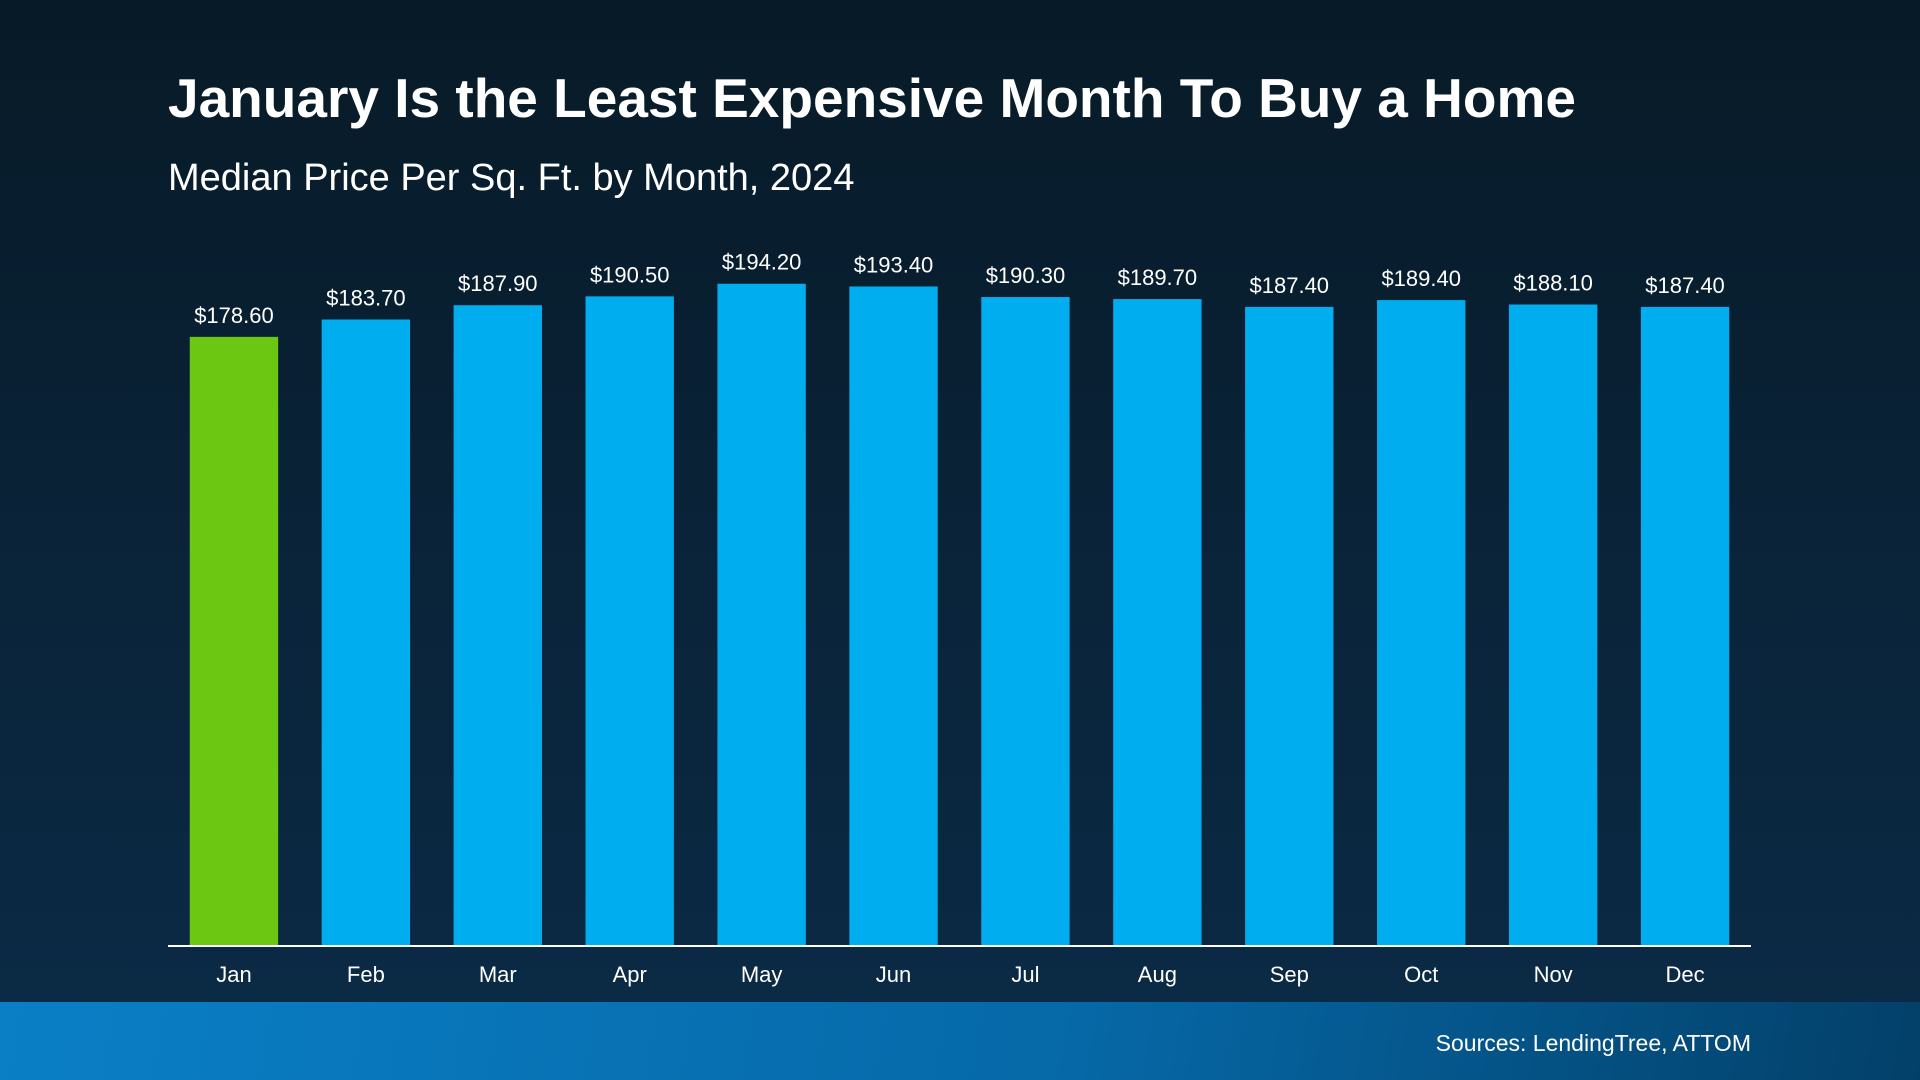 This screenshot has height=1080, width=1920. I want to click on bar-sep, so click(1289, 625).